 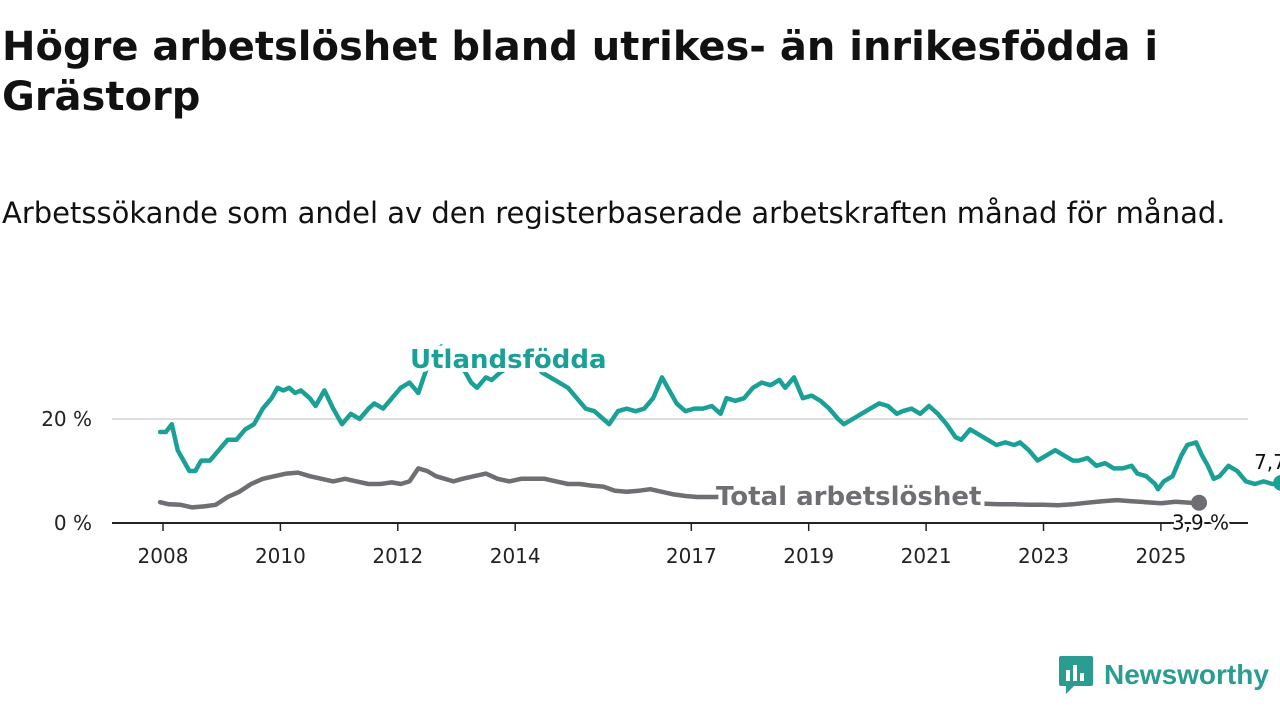 I want to click on y-tick-label-1: 20 %, so click(x=66, y=419).